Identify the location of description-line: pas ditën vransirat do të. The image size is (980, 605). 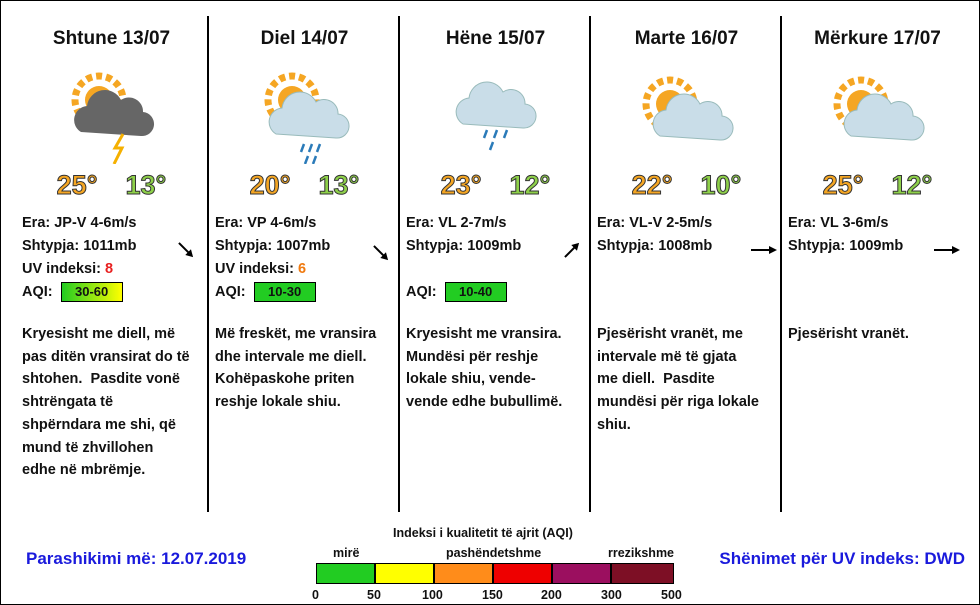
(106, 356).